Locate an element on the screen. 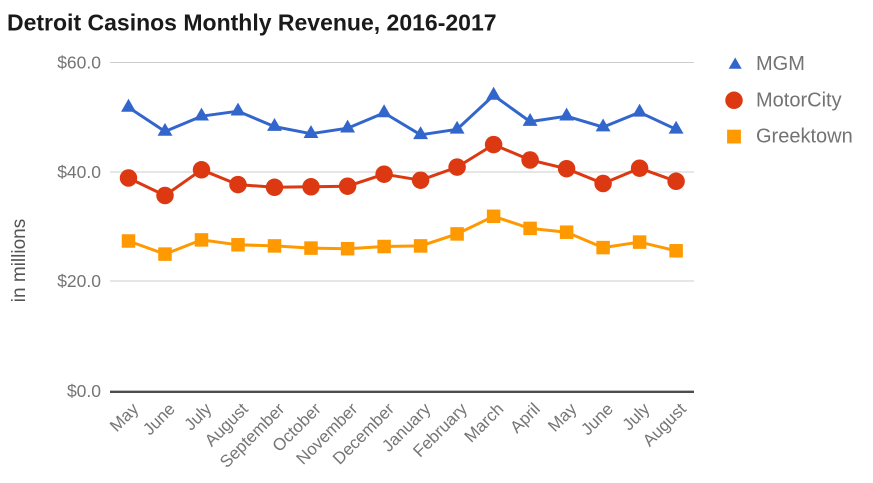 The width and height of the screenshot is (873, 483). svg-text: MotorCity is located at coordinates (799, 100).